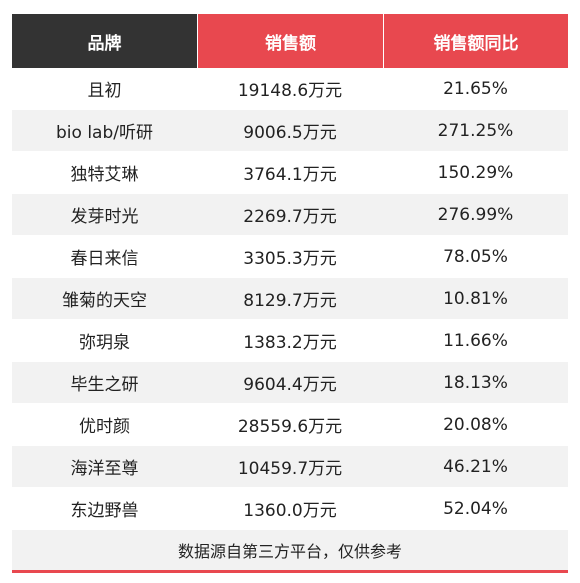  What do you see at coordinates (104, 41) in the screenshot?
I see `header-brand: 品牌` at bounding box center [104, 41].